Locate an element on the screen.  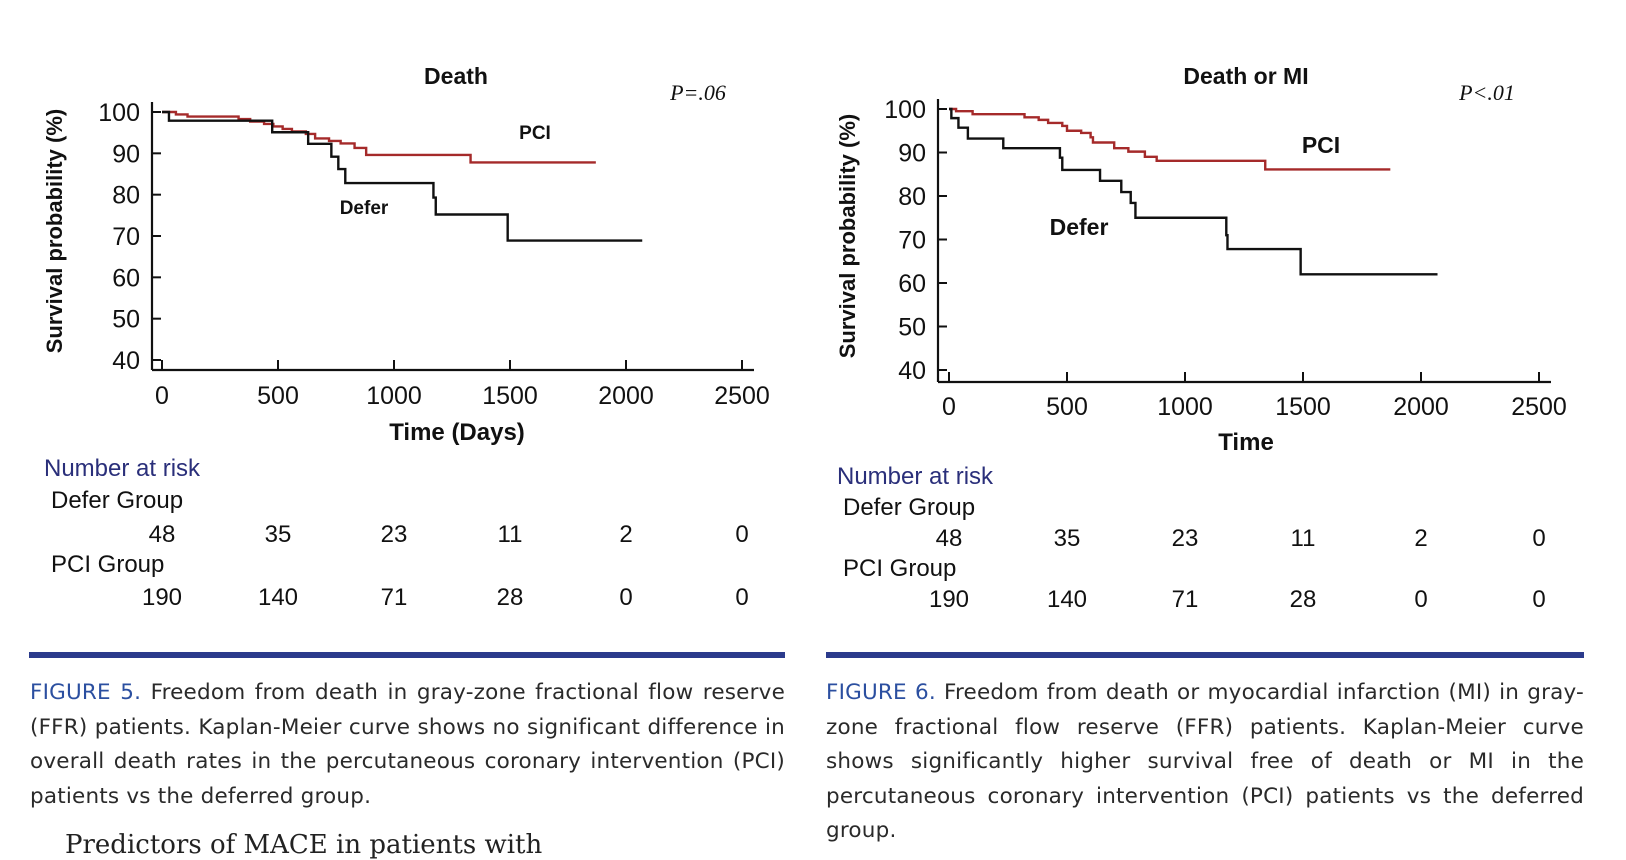
figure-label: FIGURE 5. is located at coordinates (86, 692).